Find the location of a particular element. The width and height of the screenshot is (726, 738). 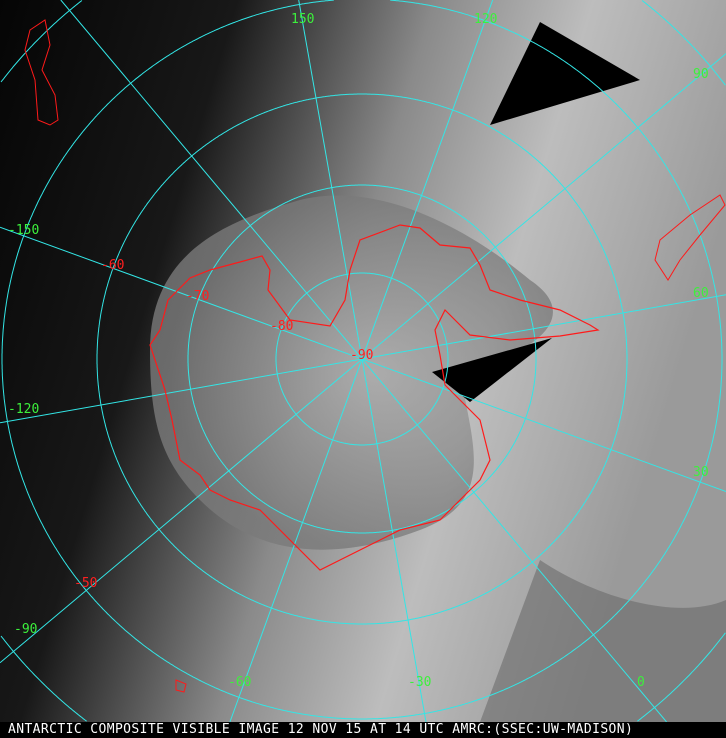

lon-label: -120 is located at coordinates (24, 409).